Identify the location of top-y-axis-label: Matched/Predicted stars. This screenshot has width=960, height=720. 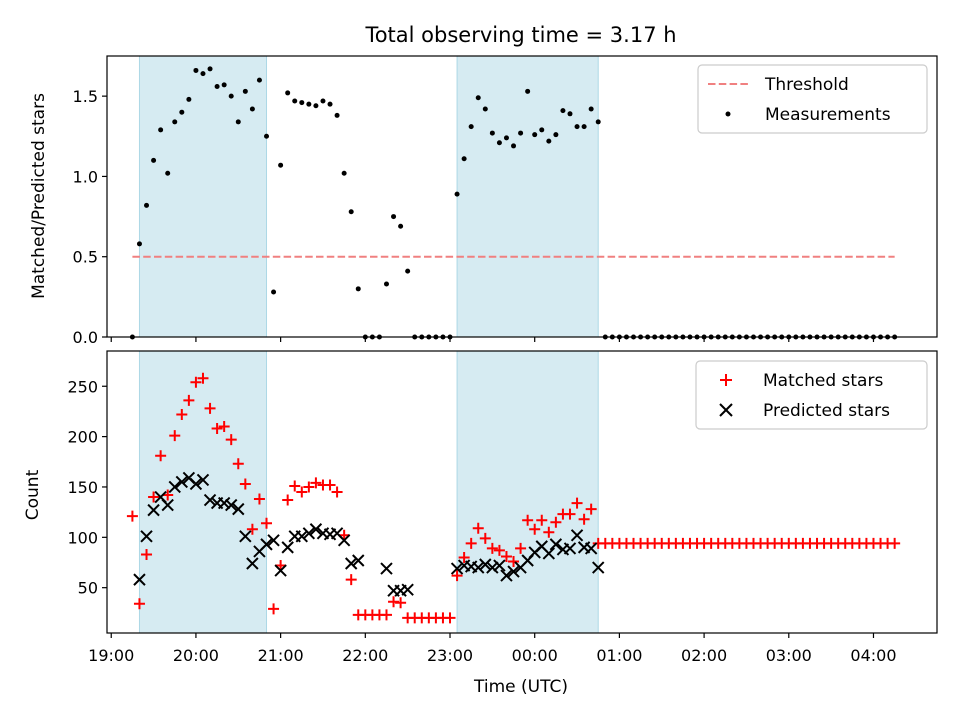
(39, 196).